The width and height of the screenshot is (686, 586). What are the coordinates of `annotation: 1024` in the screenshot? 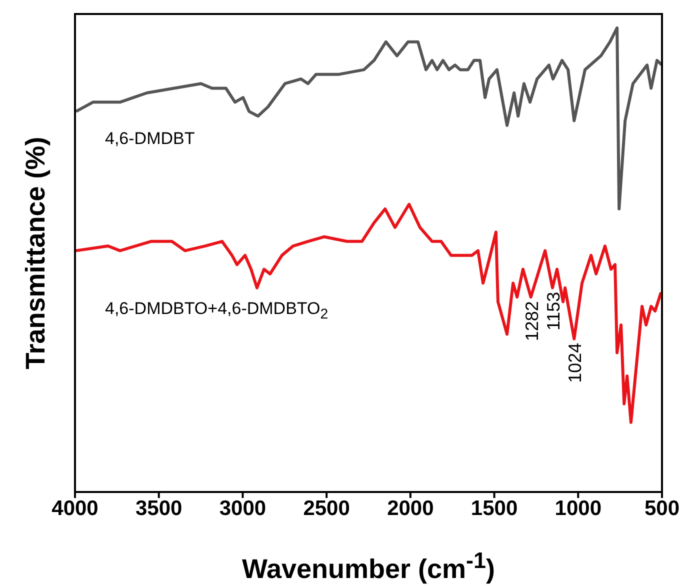 It's located at (575, 362).